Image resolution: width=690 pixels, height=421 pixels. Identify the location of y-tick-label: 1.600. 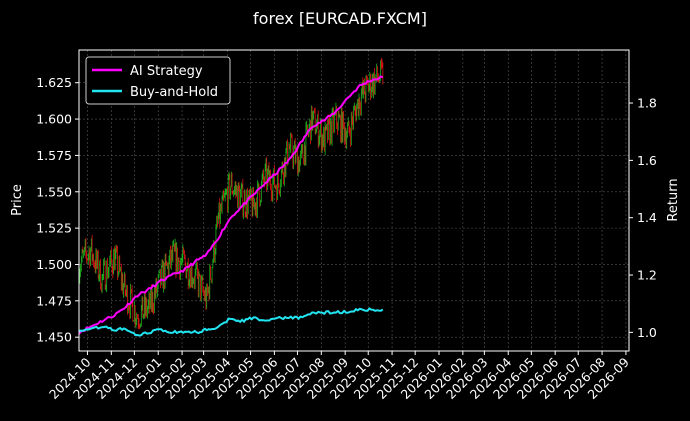
(54, 119).